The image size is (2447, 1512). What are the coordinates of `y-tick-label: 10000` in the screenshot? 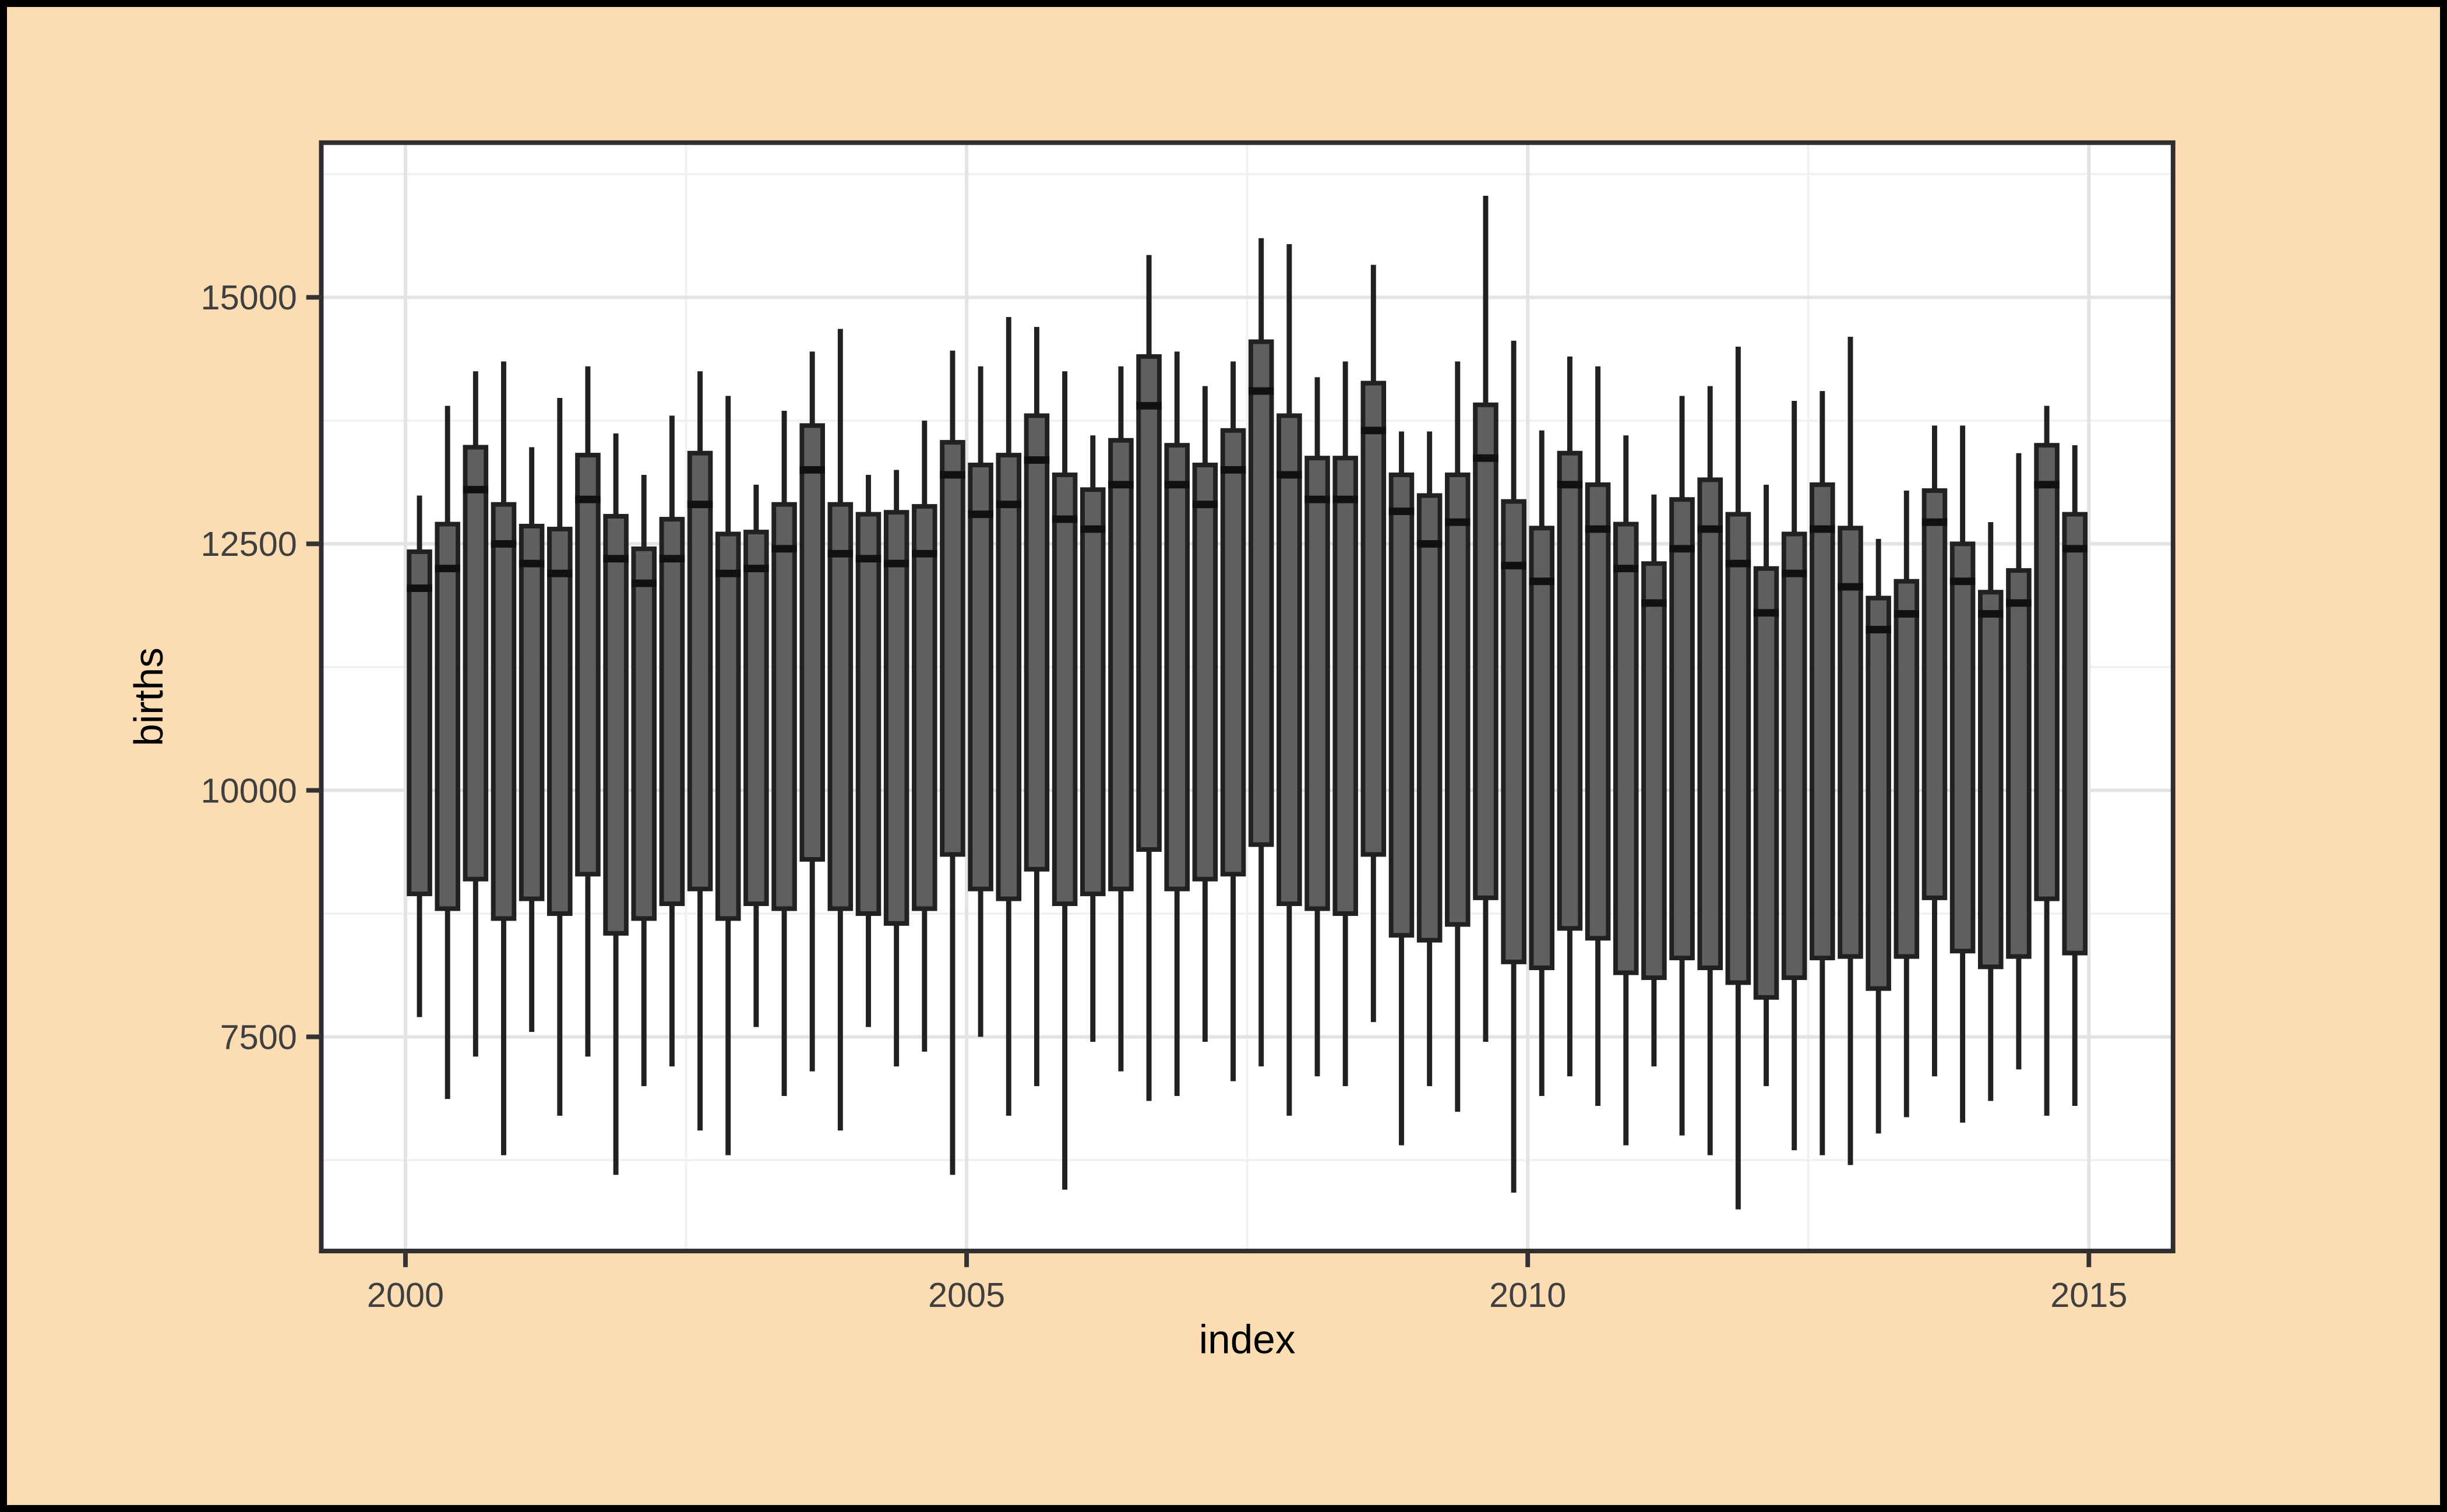 It's located at (249, 790).